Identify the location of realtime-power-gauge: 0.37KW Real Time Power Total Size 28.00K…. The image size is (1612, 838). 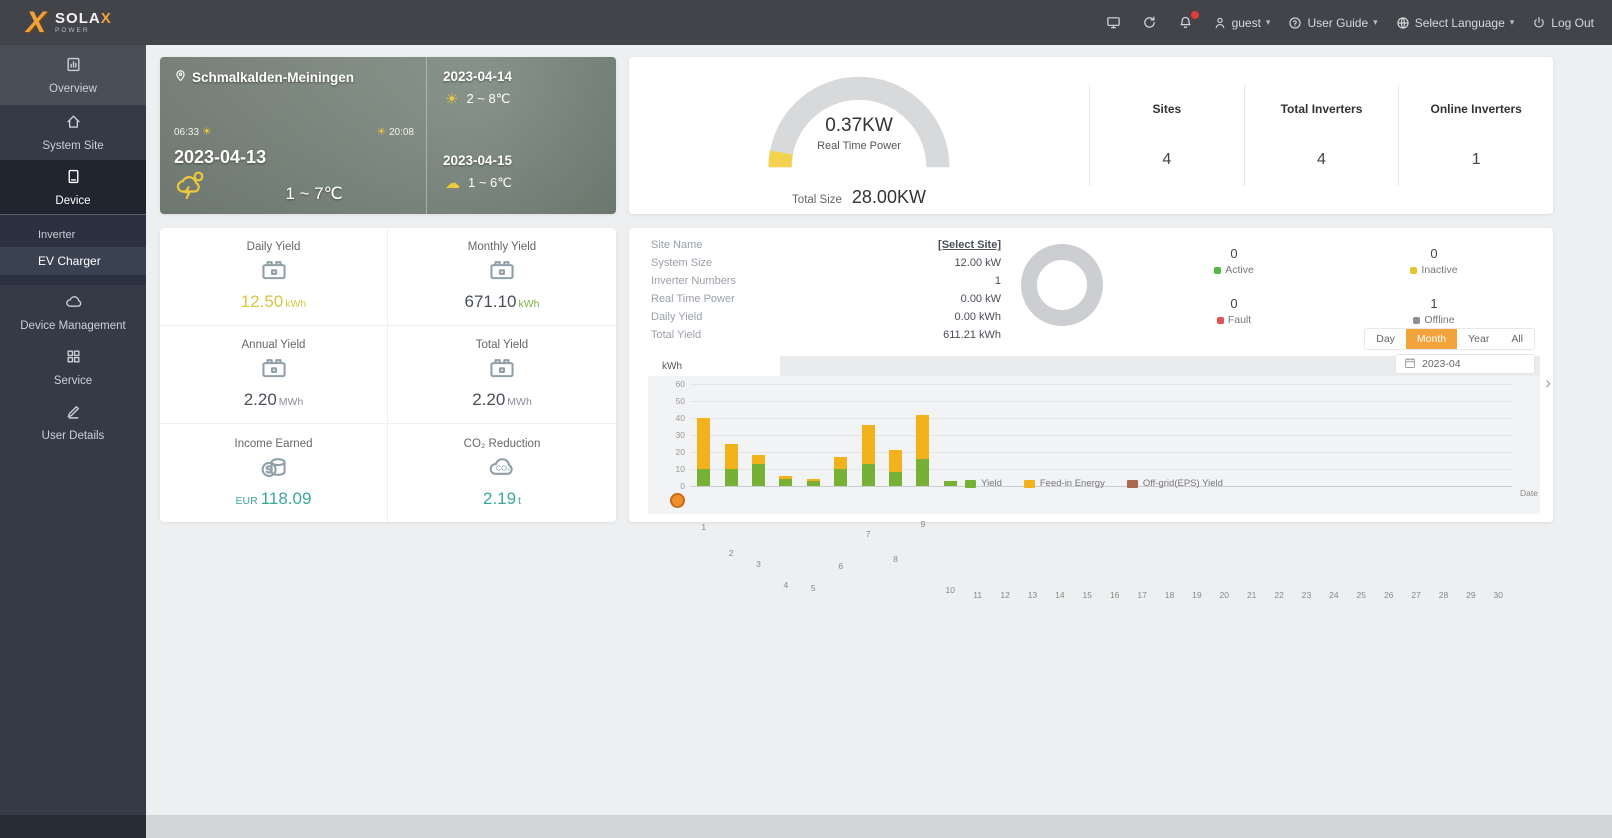
(859, 135).